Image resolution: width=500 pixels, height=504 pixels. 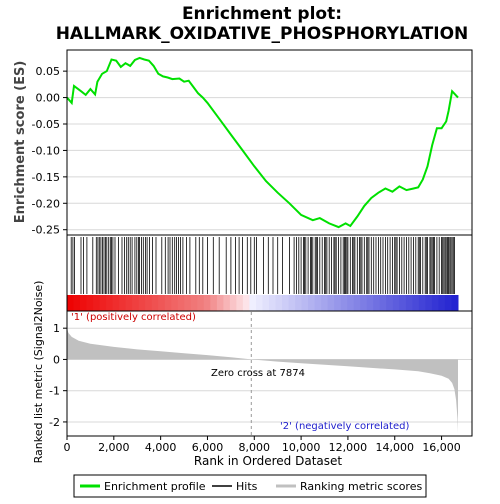 What do you see at coordinates (46, 150) in the screenshot?
I see `es-y-tick-label: -0.10` at bounding box center [46, 150].